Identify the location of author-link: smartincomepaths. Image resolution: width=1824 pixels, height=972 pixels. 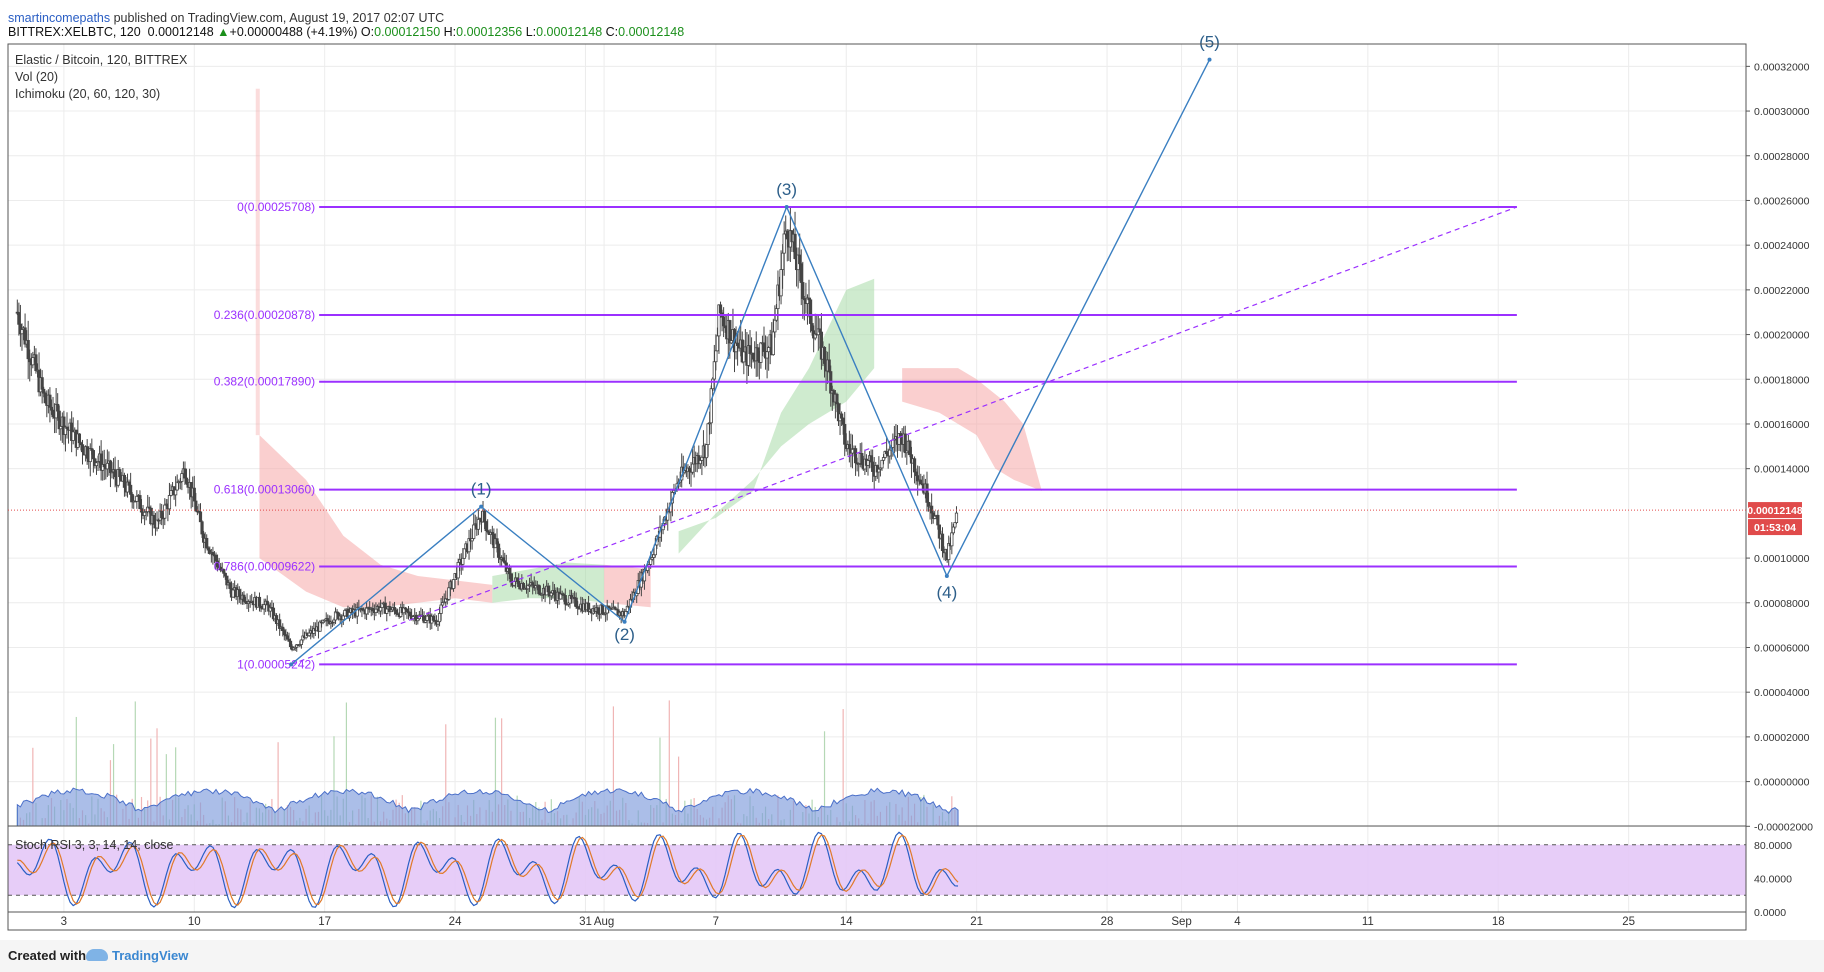
(59, 18).